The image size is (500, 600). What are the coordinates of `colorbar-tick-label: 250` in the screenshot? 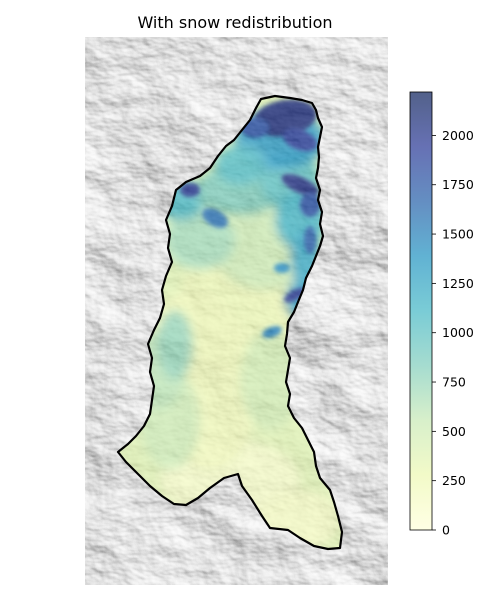 It's located at (454, 480).